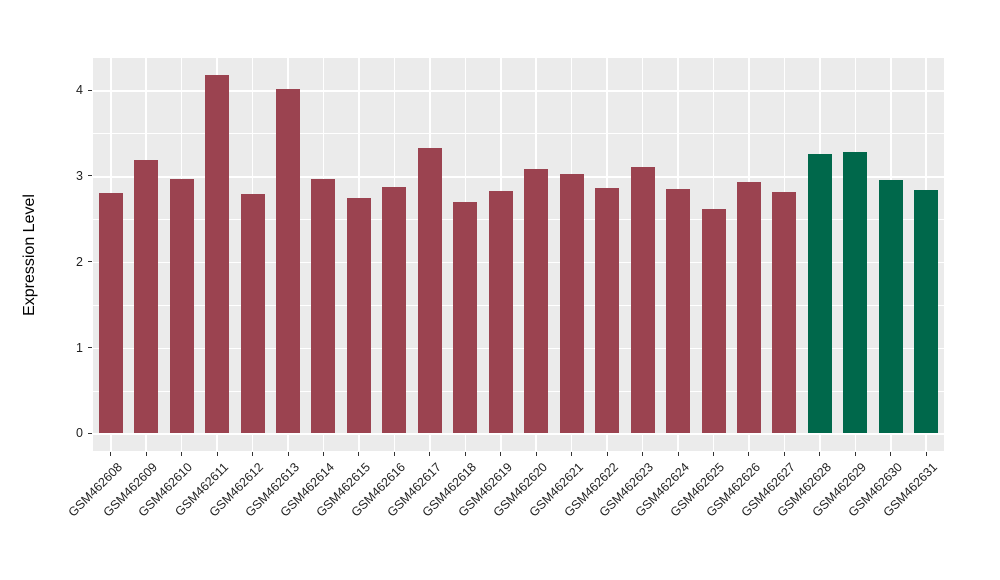  I want to click on y-tick-label: 2, so click(79, 261).